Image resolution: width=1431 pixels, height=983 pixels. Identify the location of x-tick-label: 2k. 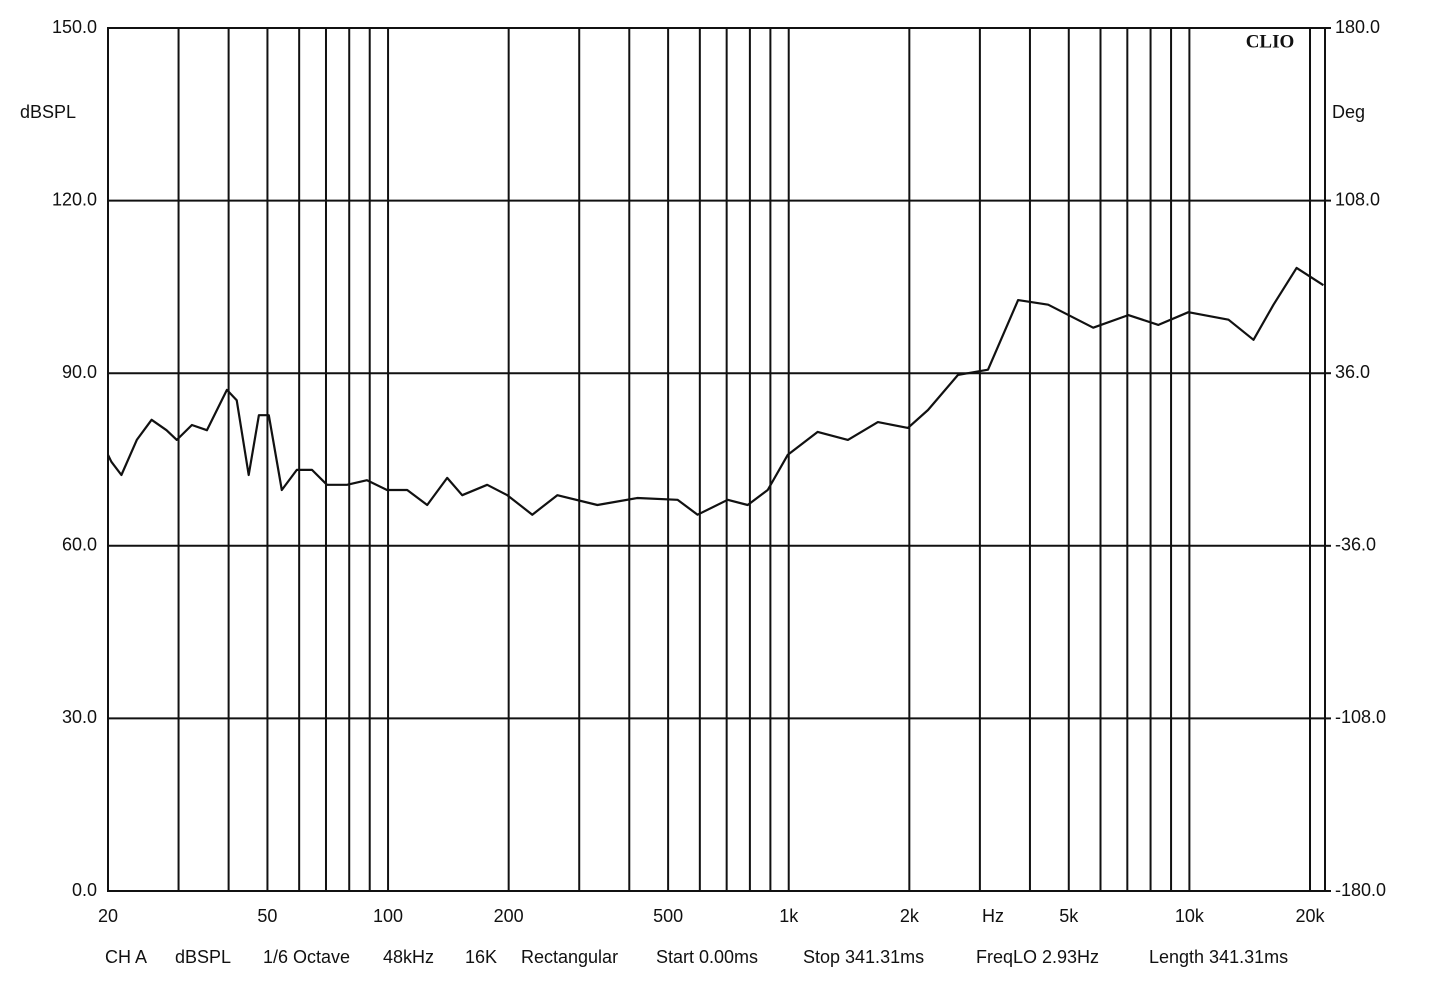
(910, 916).